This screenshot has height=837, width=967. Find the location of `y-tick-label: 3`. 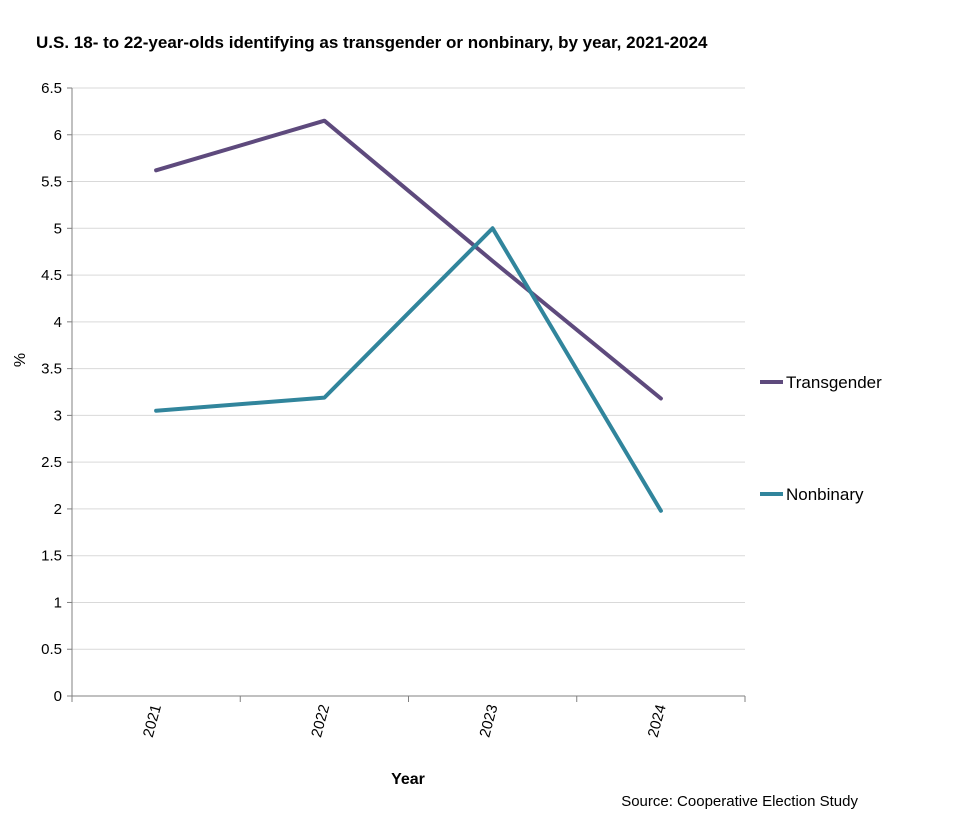

y-tick-label: 3 is located at coordinates (58, 415).